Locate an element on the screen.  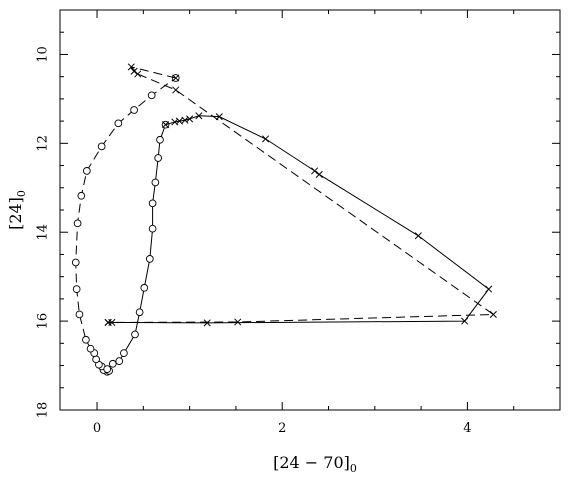
x-tick-label: 0 is located at coordinates (97, 428).